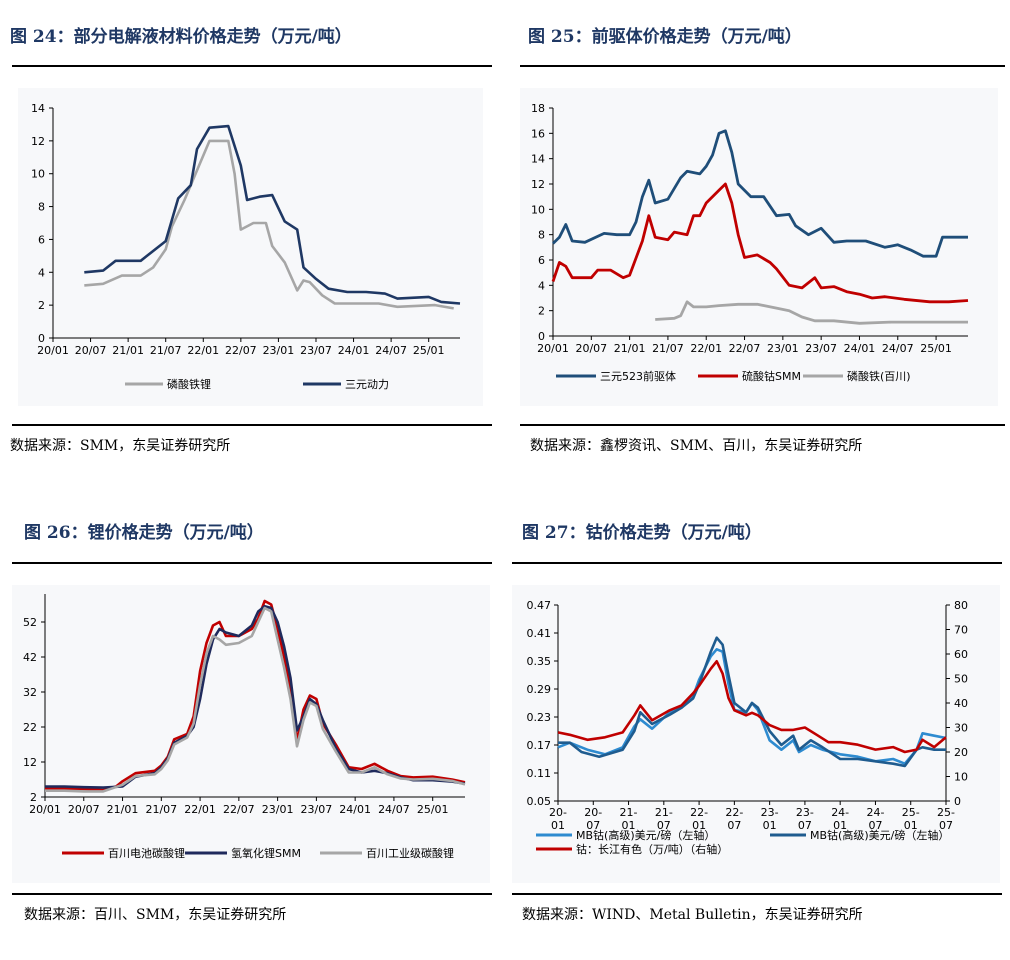 This screenshot has width=1010, height=960. Describe the element at coordinates (840, 812) in the screenshot. I see `x-tick-label: 24-` at that location.